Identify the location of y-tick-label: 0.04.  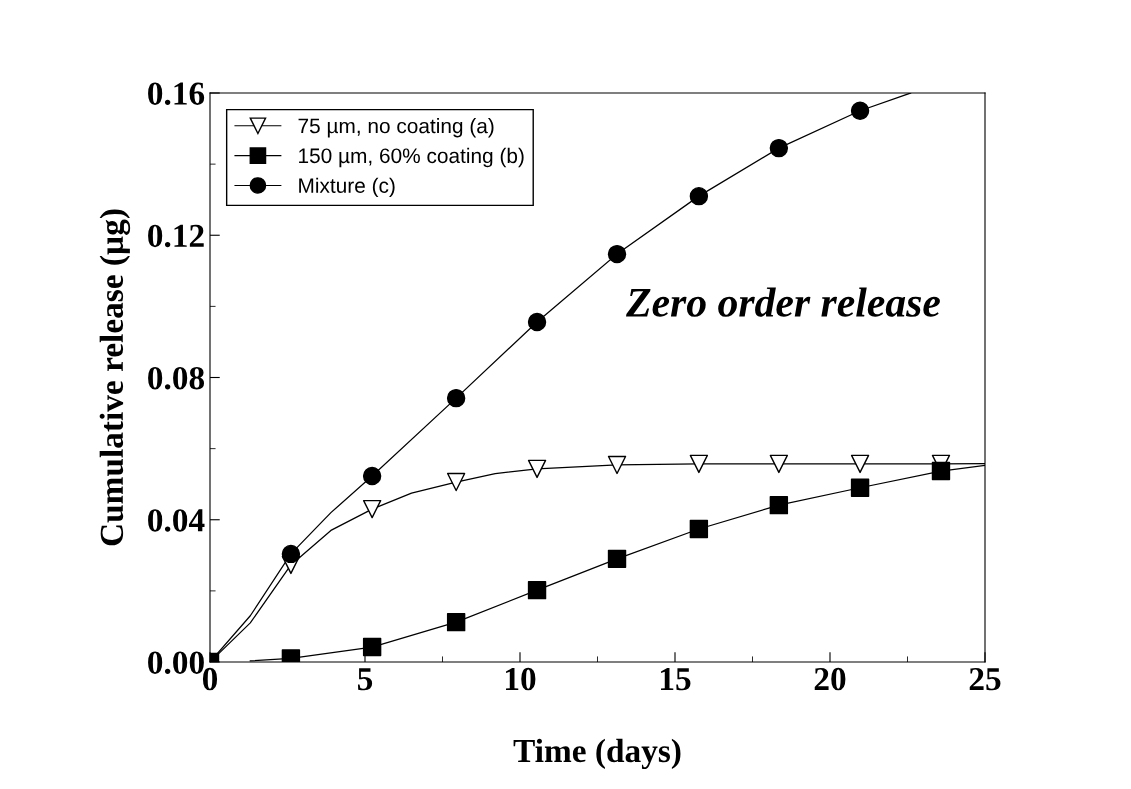
(176, 520).